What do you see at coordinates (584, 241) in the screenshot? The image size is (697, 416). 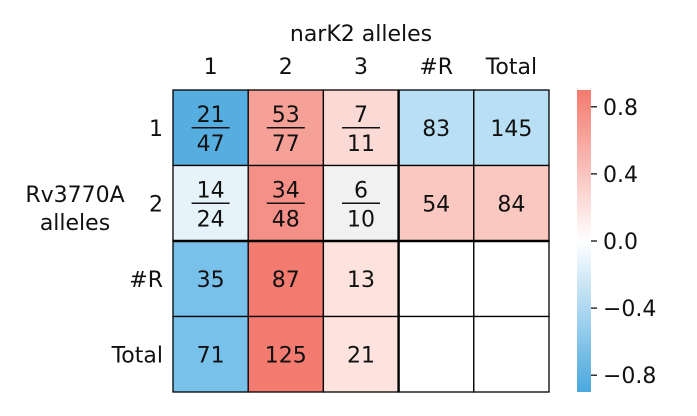 I see `colorbar-gradient` at bounding box center [584, 241].